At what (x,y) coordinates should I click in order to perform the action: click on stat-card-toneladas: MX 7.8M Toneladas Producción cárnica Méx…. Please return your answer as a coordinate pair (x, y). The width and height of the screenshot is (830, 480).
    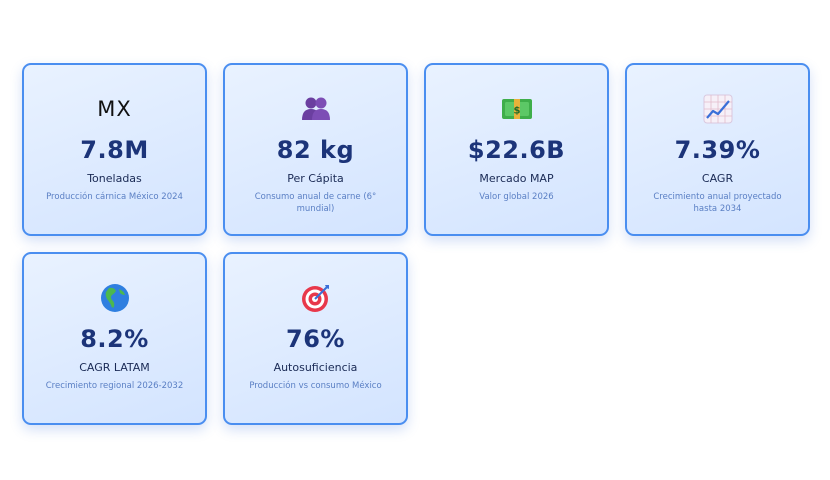
    Looking at the image, I should click on (114, 149).